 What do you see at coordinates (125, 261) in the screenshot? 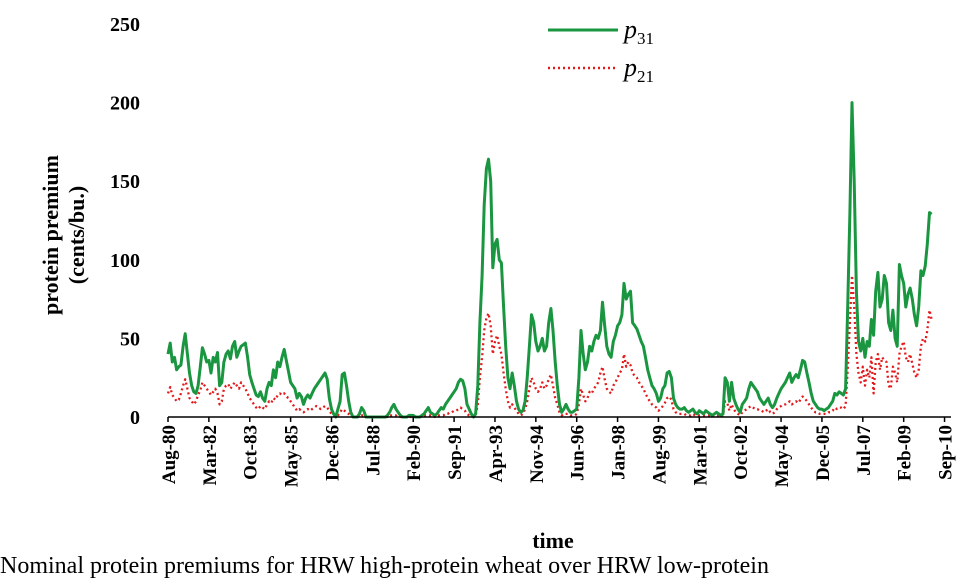
I see `y-tick-label: 100` at bounding box center [125, 261].